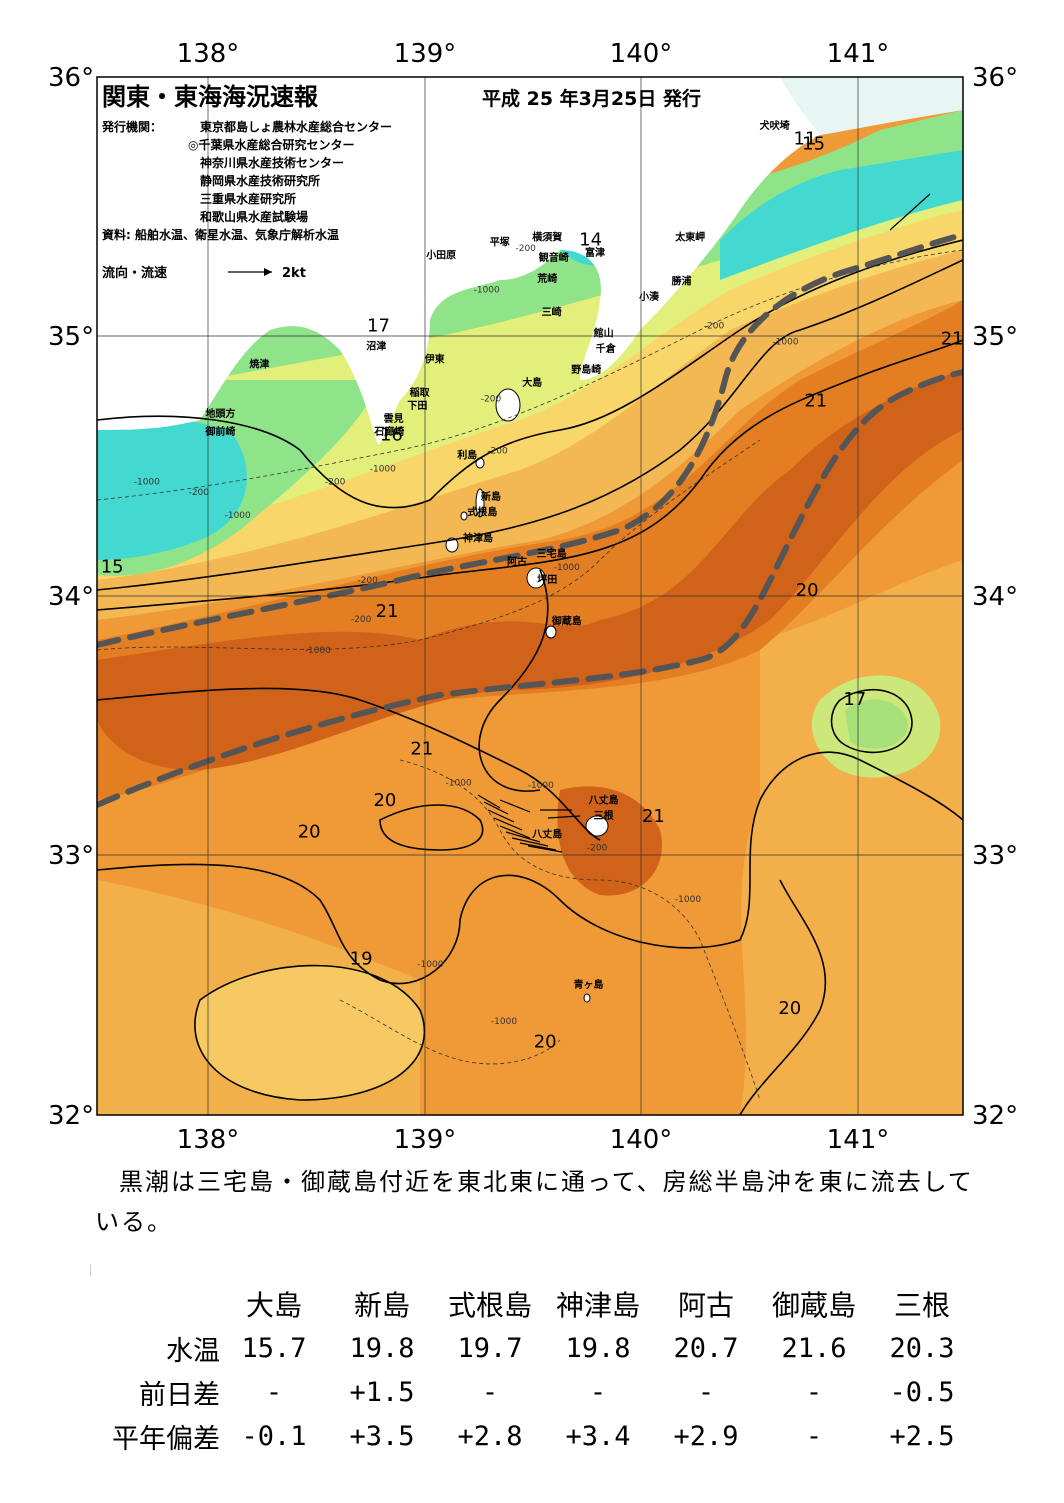 This screenshot has height=1503, width=1064. Describe the element at coordinates (554, 257) in the screenshot. I see `place-label: 観音崎` at that location.